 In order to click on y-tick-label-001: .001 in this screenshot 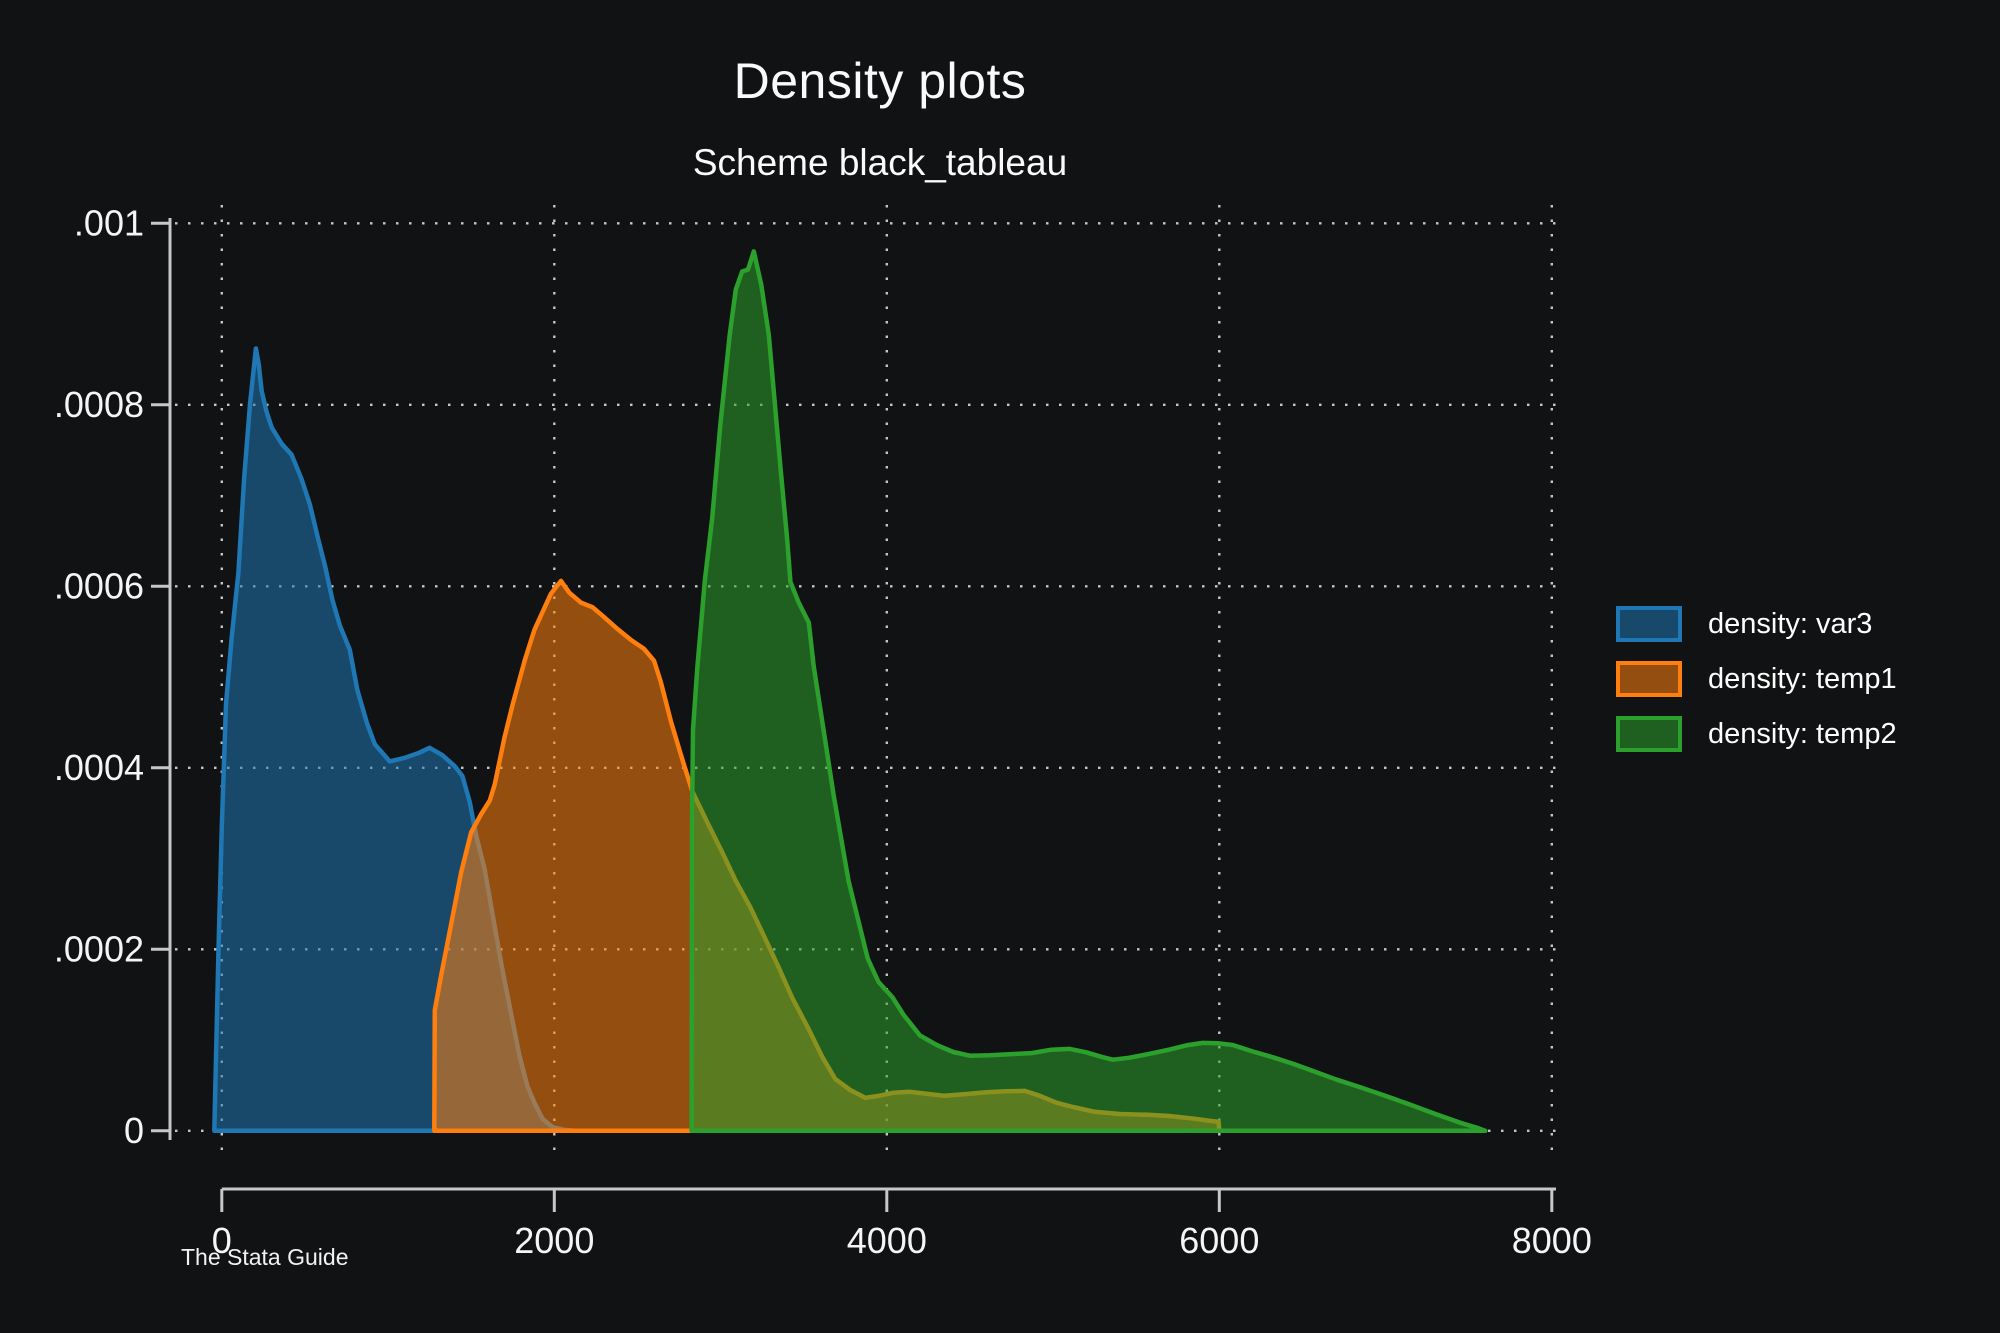, I will do `click(109, 222)`.